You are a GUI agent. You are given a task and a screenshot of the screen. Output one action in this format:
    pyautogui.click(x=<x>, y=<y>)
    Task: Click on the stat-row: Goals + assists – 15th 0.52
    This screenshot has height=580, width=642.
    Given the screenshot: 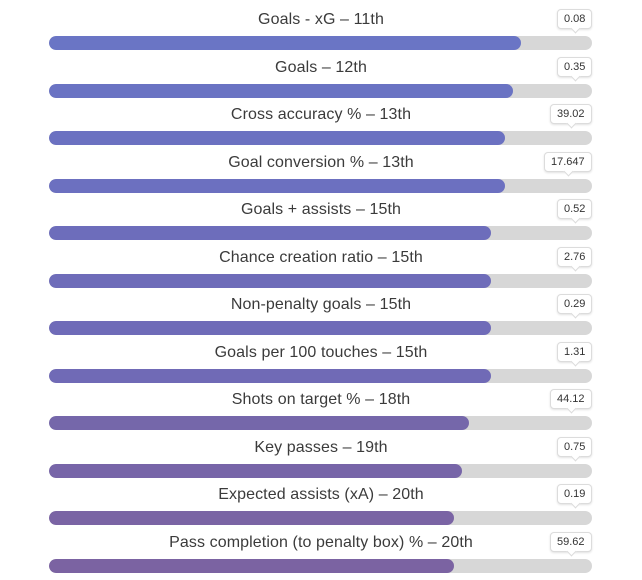 What is the action you would take?
    pyautogui.click(x=321, y=223)
    